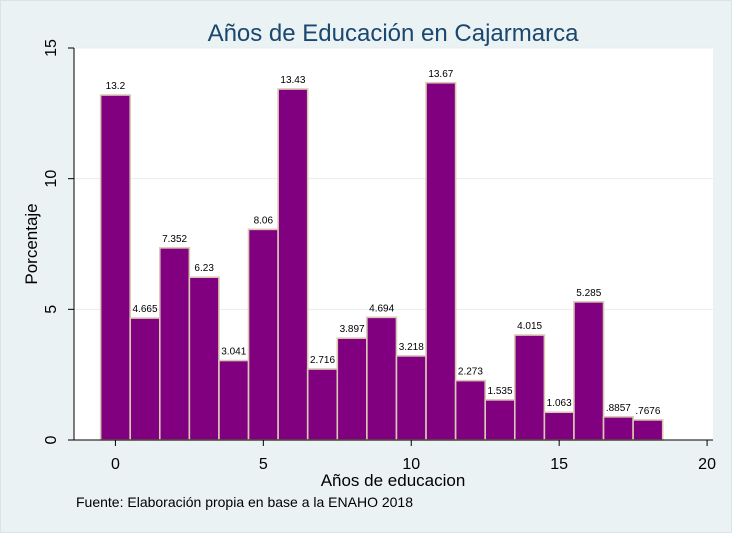  Describe the element at coordinates (352, 329) in the screenshot. I see `bar-value-label: 3.897` at that location.